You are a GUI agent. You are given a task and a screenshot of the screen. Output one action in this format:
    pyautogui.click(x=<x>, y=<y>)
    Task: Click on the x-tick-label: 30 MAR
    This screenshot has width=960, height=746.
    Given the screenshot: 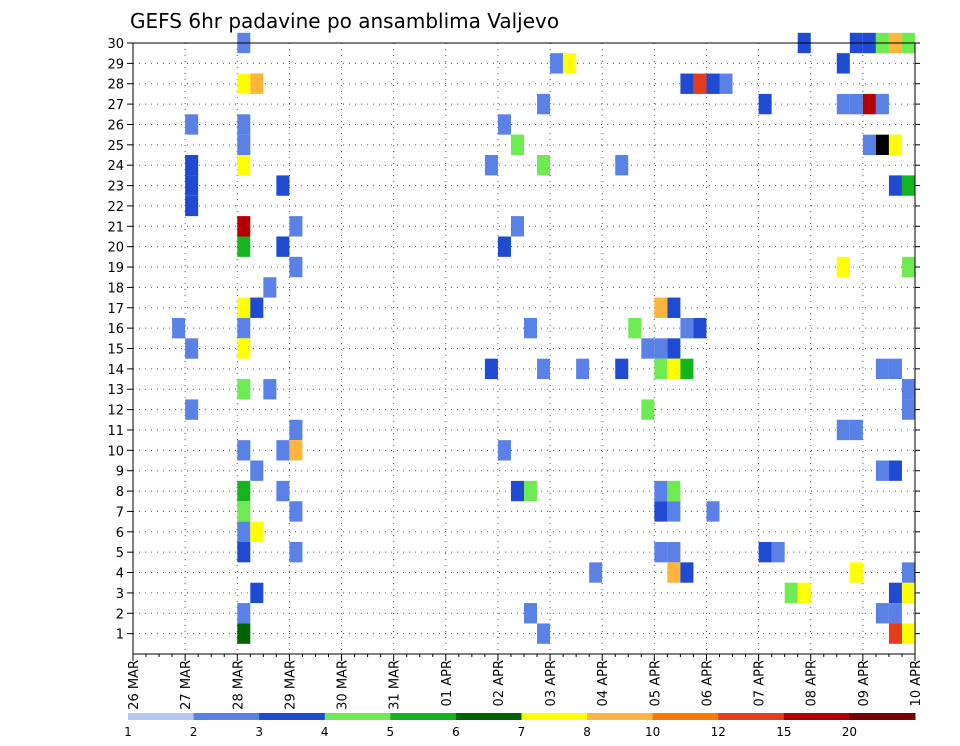 What is the action you would take?
    pyautogui.click(x=343, y=685)
    